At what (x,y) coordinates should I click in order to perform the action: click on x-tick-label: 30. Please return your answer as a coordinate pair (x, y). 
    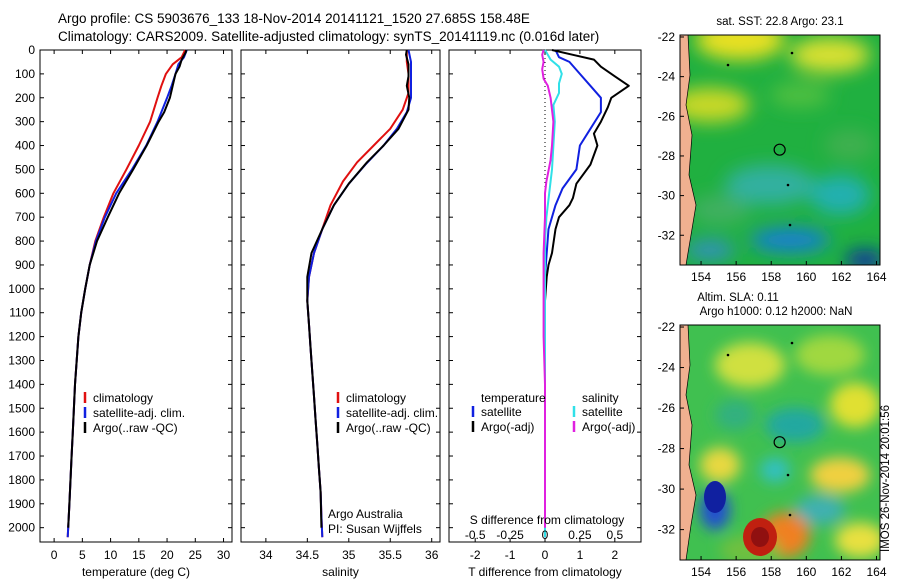
    Looking at the image, I should click on (224, 555).